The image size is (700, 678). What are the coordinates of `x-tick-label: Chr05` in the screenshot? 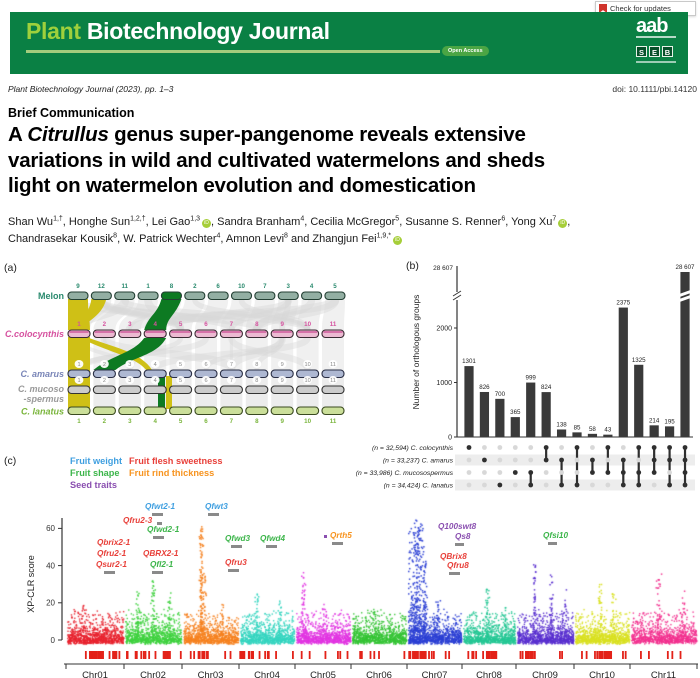 It's located at (323, 674).